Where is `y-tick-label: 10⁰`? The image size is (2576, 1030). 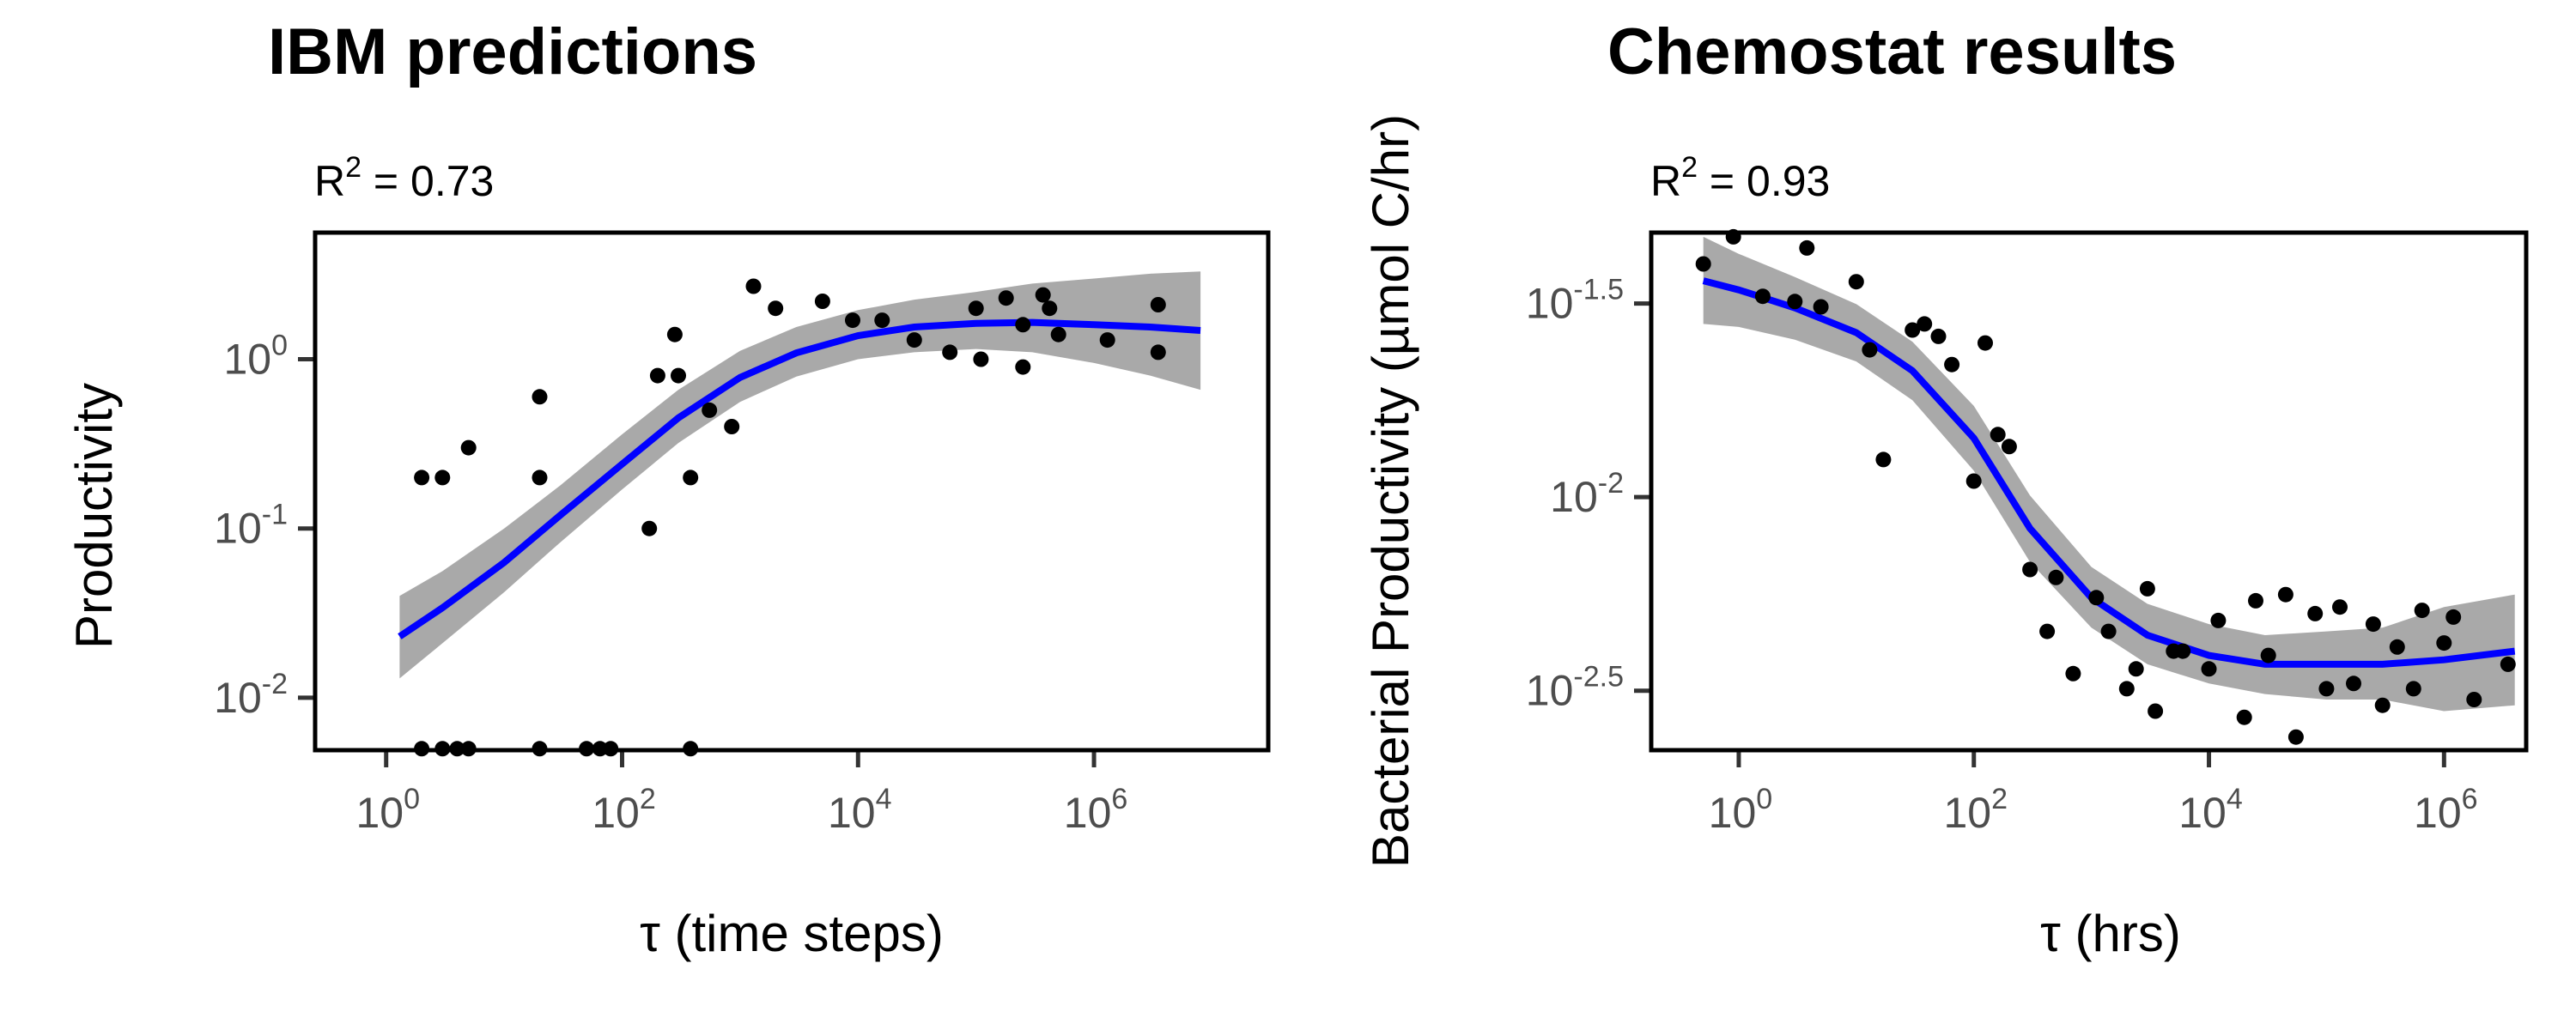
y-tick-label: 10⁰ is located at coordinates (255, 357).